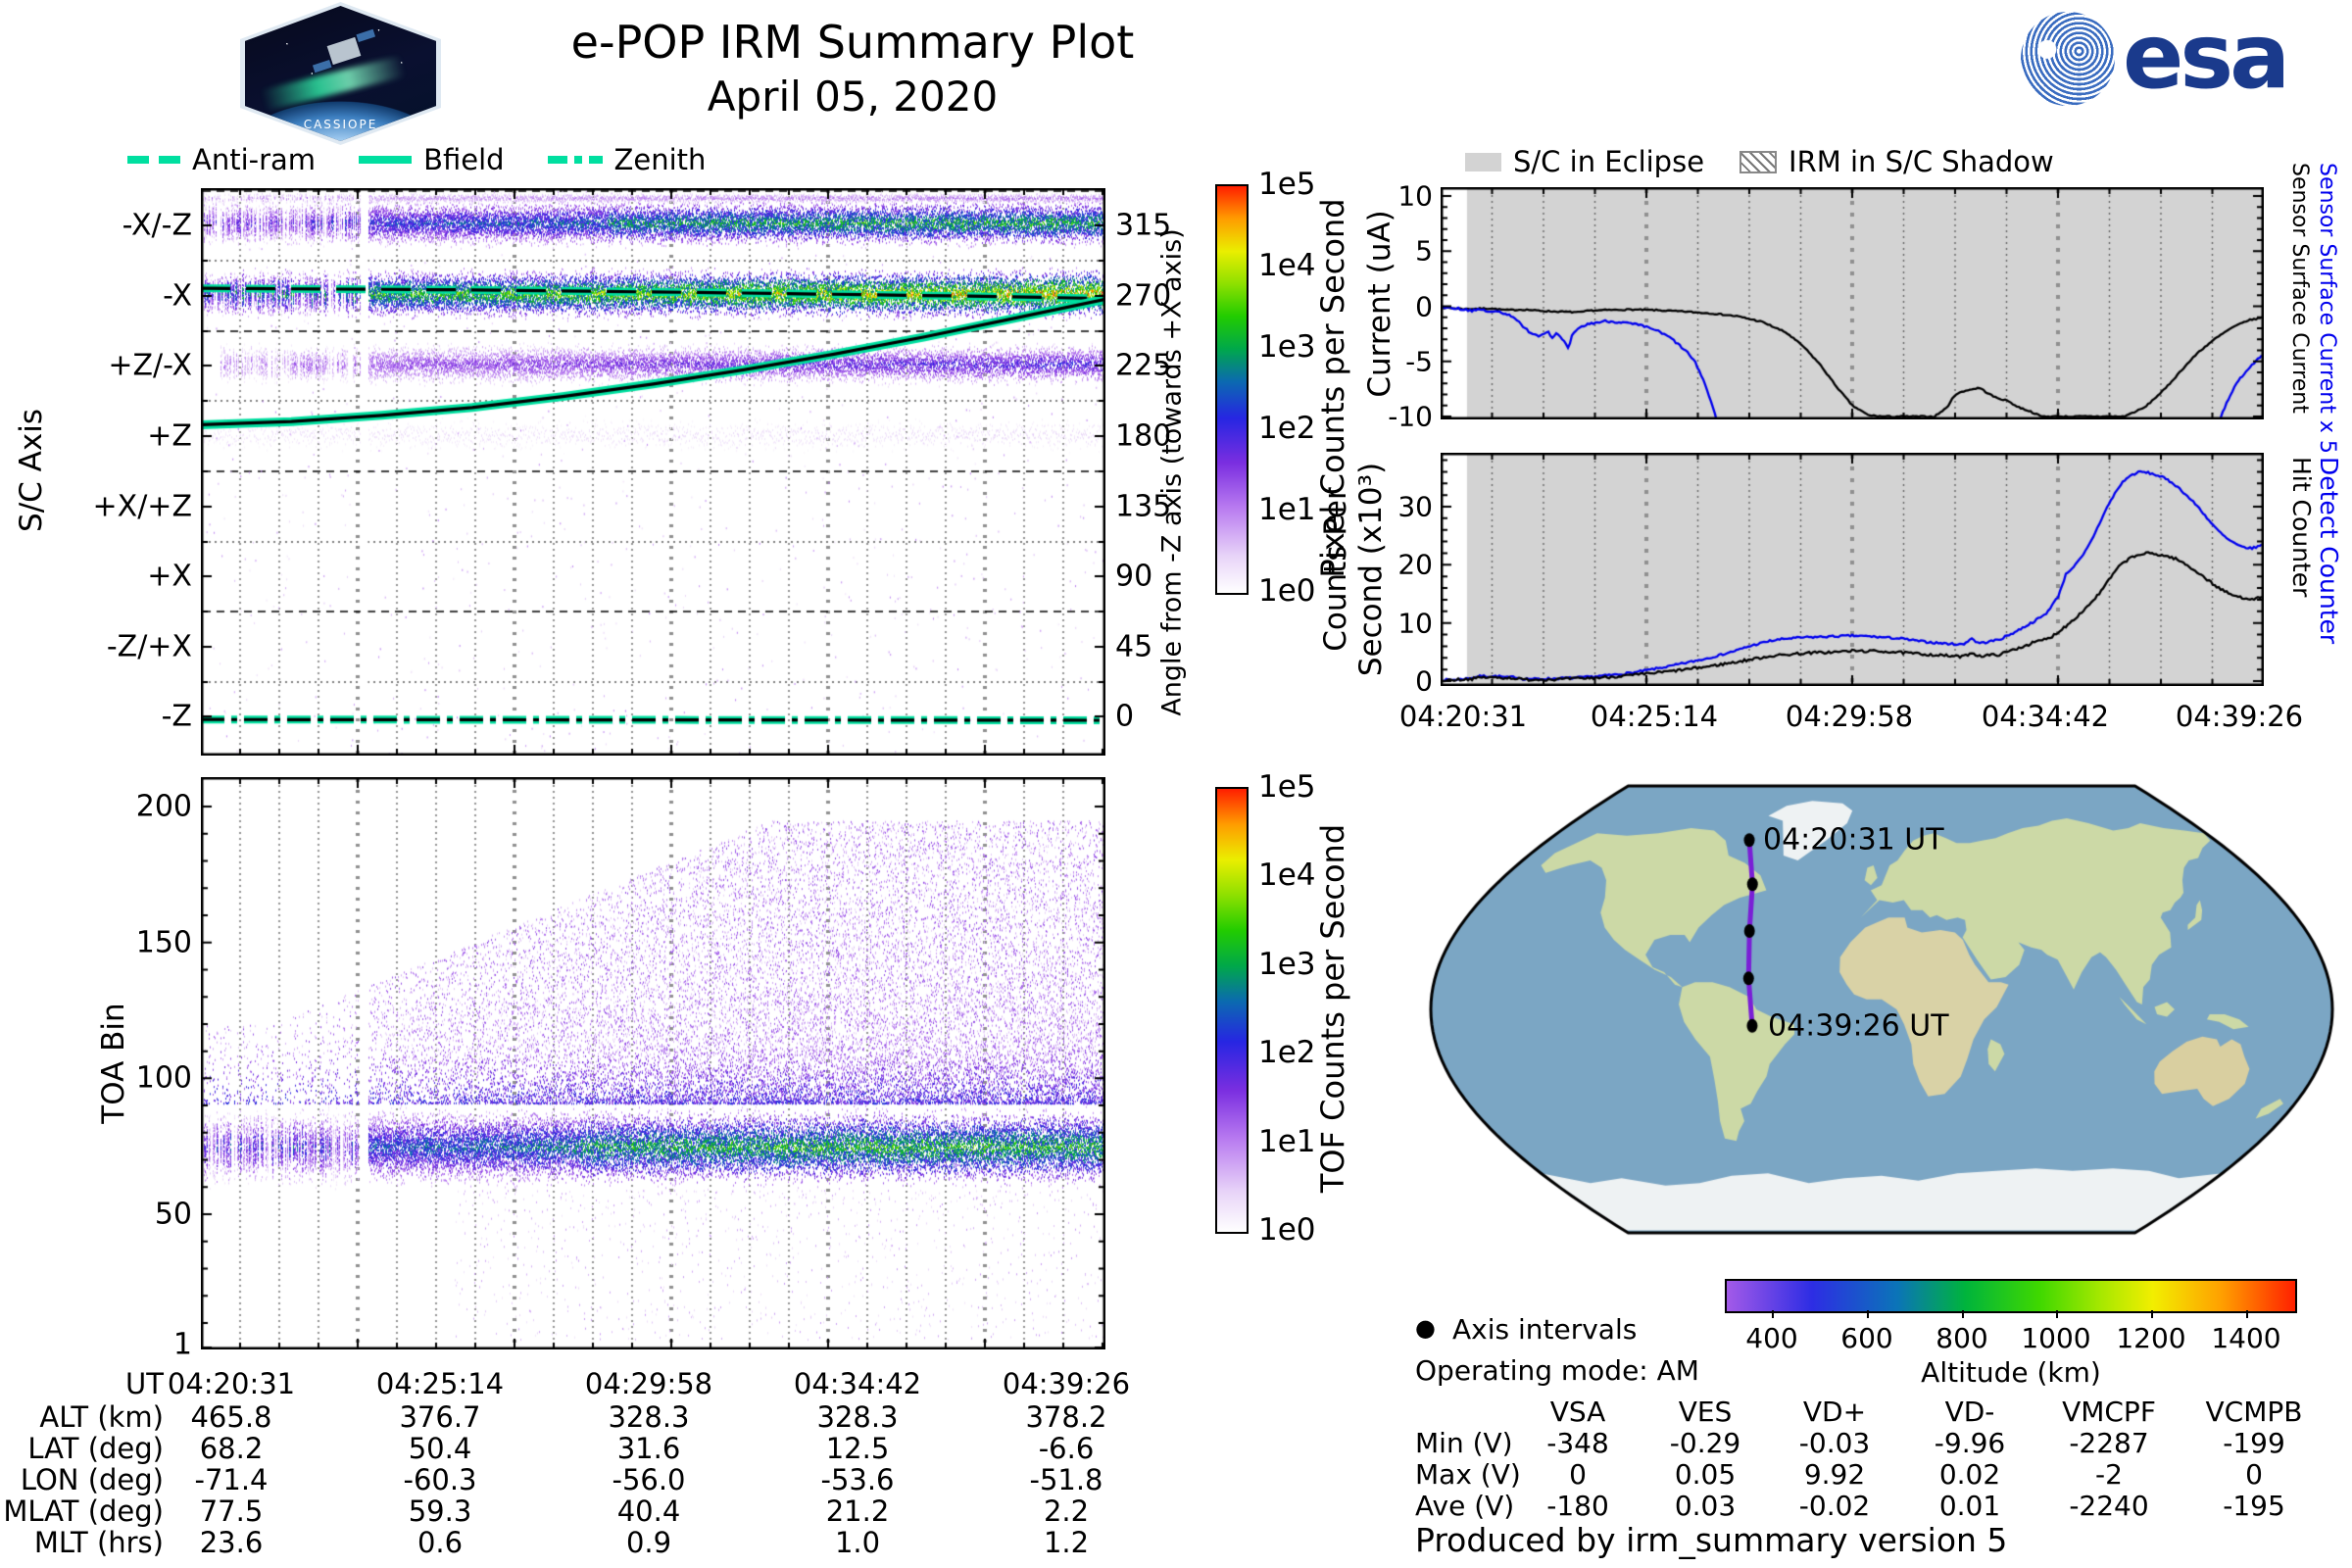 The height and width of the screenshot is (1568, 2352). Describe the element at coordinates (340, 73) in the screenshot. I see `cassiope-mission-patch-icon: CASSIOPE` at that location.